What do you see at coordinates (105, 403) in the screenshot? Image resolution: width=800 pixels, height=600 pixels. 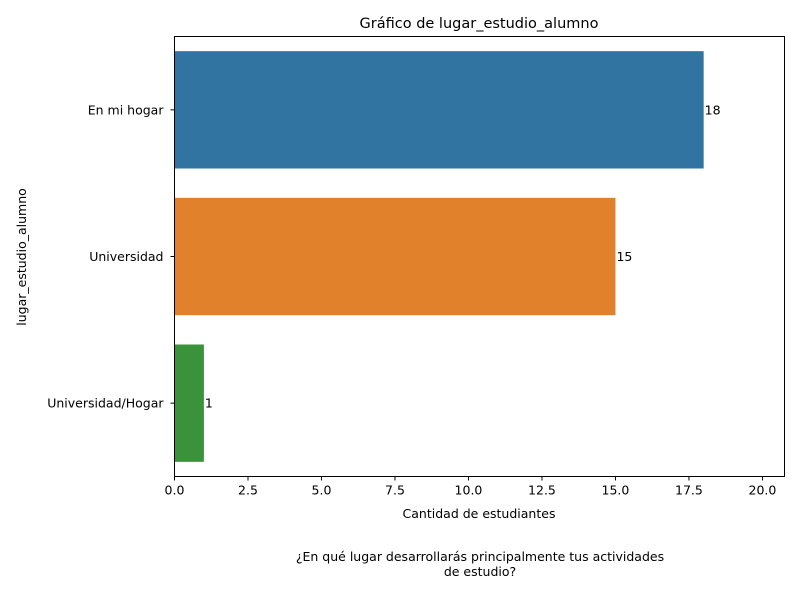 I see `category-label-universidad-hogar: Universidad/Hogar` at bounding box center [105, 403].